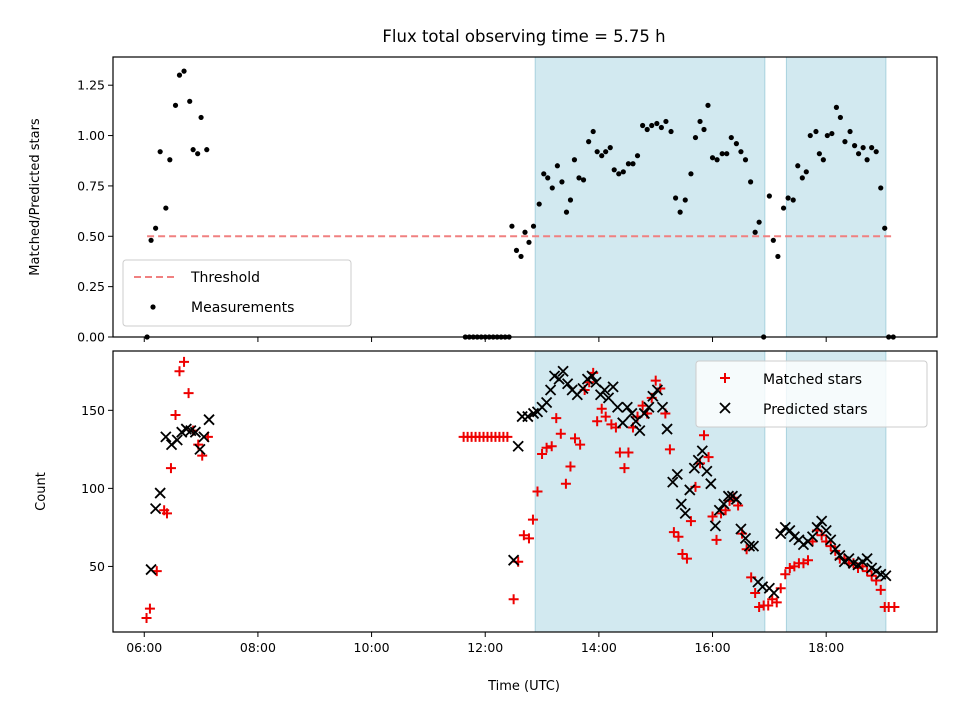  I want to click on x-axis-label: Time (UTC), so click(523, 686).